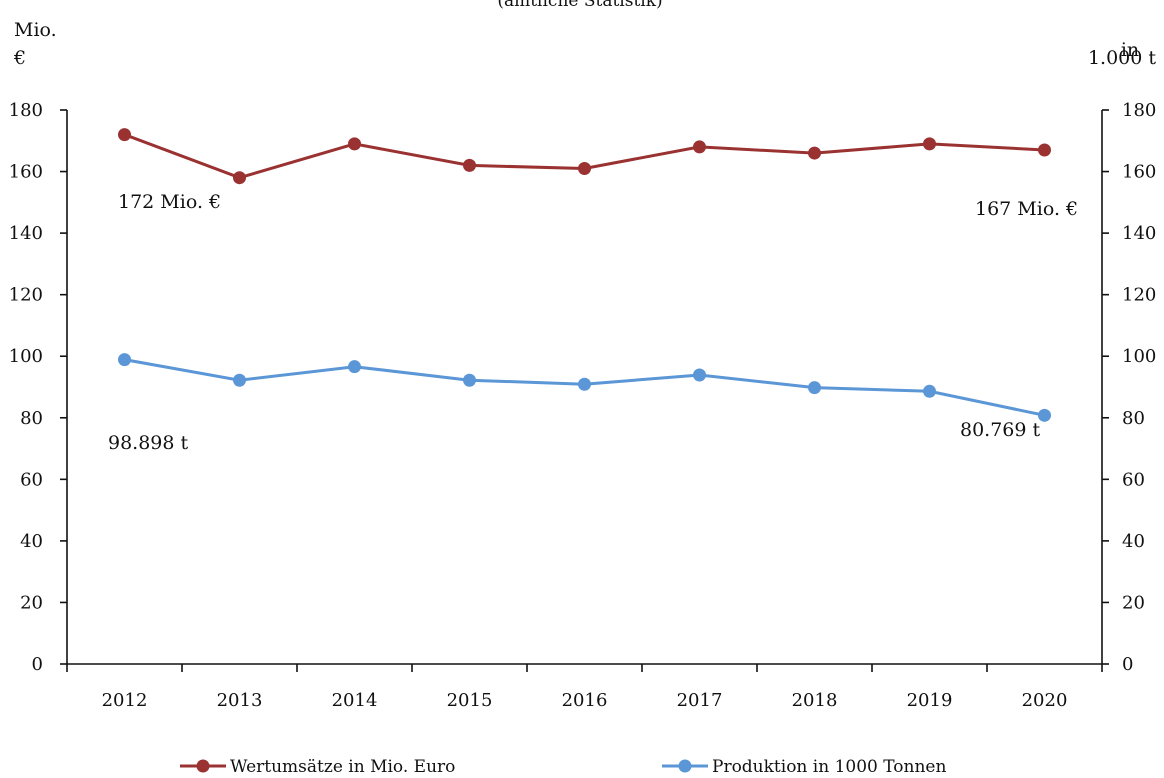 The image size is (1164, 778). I want to click on y-tick-label-left: 180, so click(26, 110).